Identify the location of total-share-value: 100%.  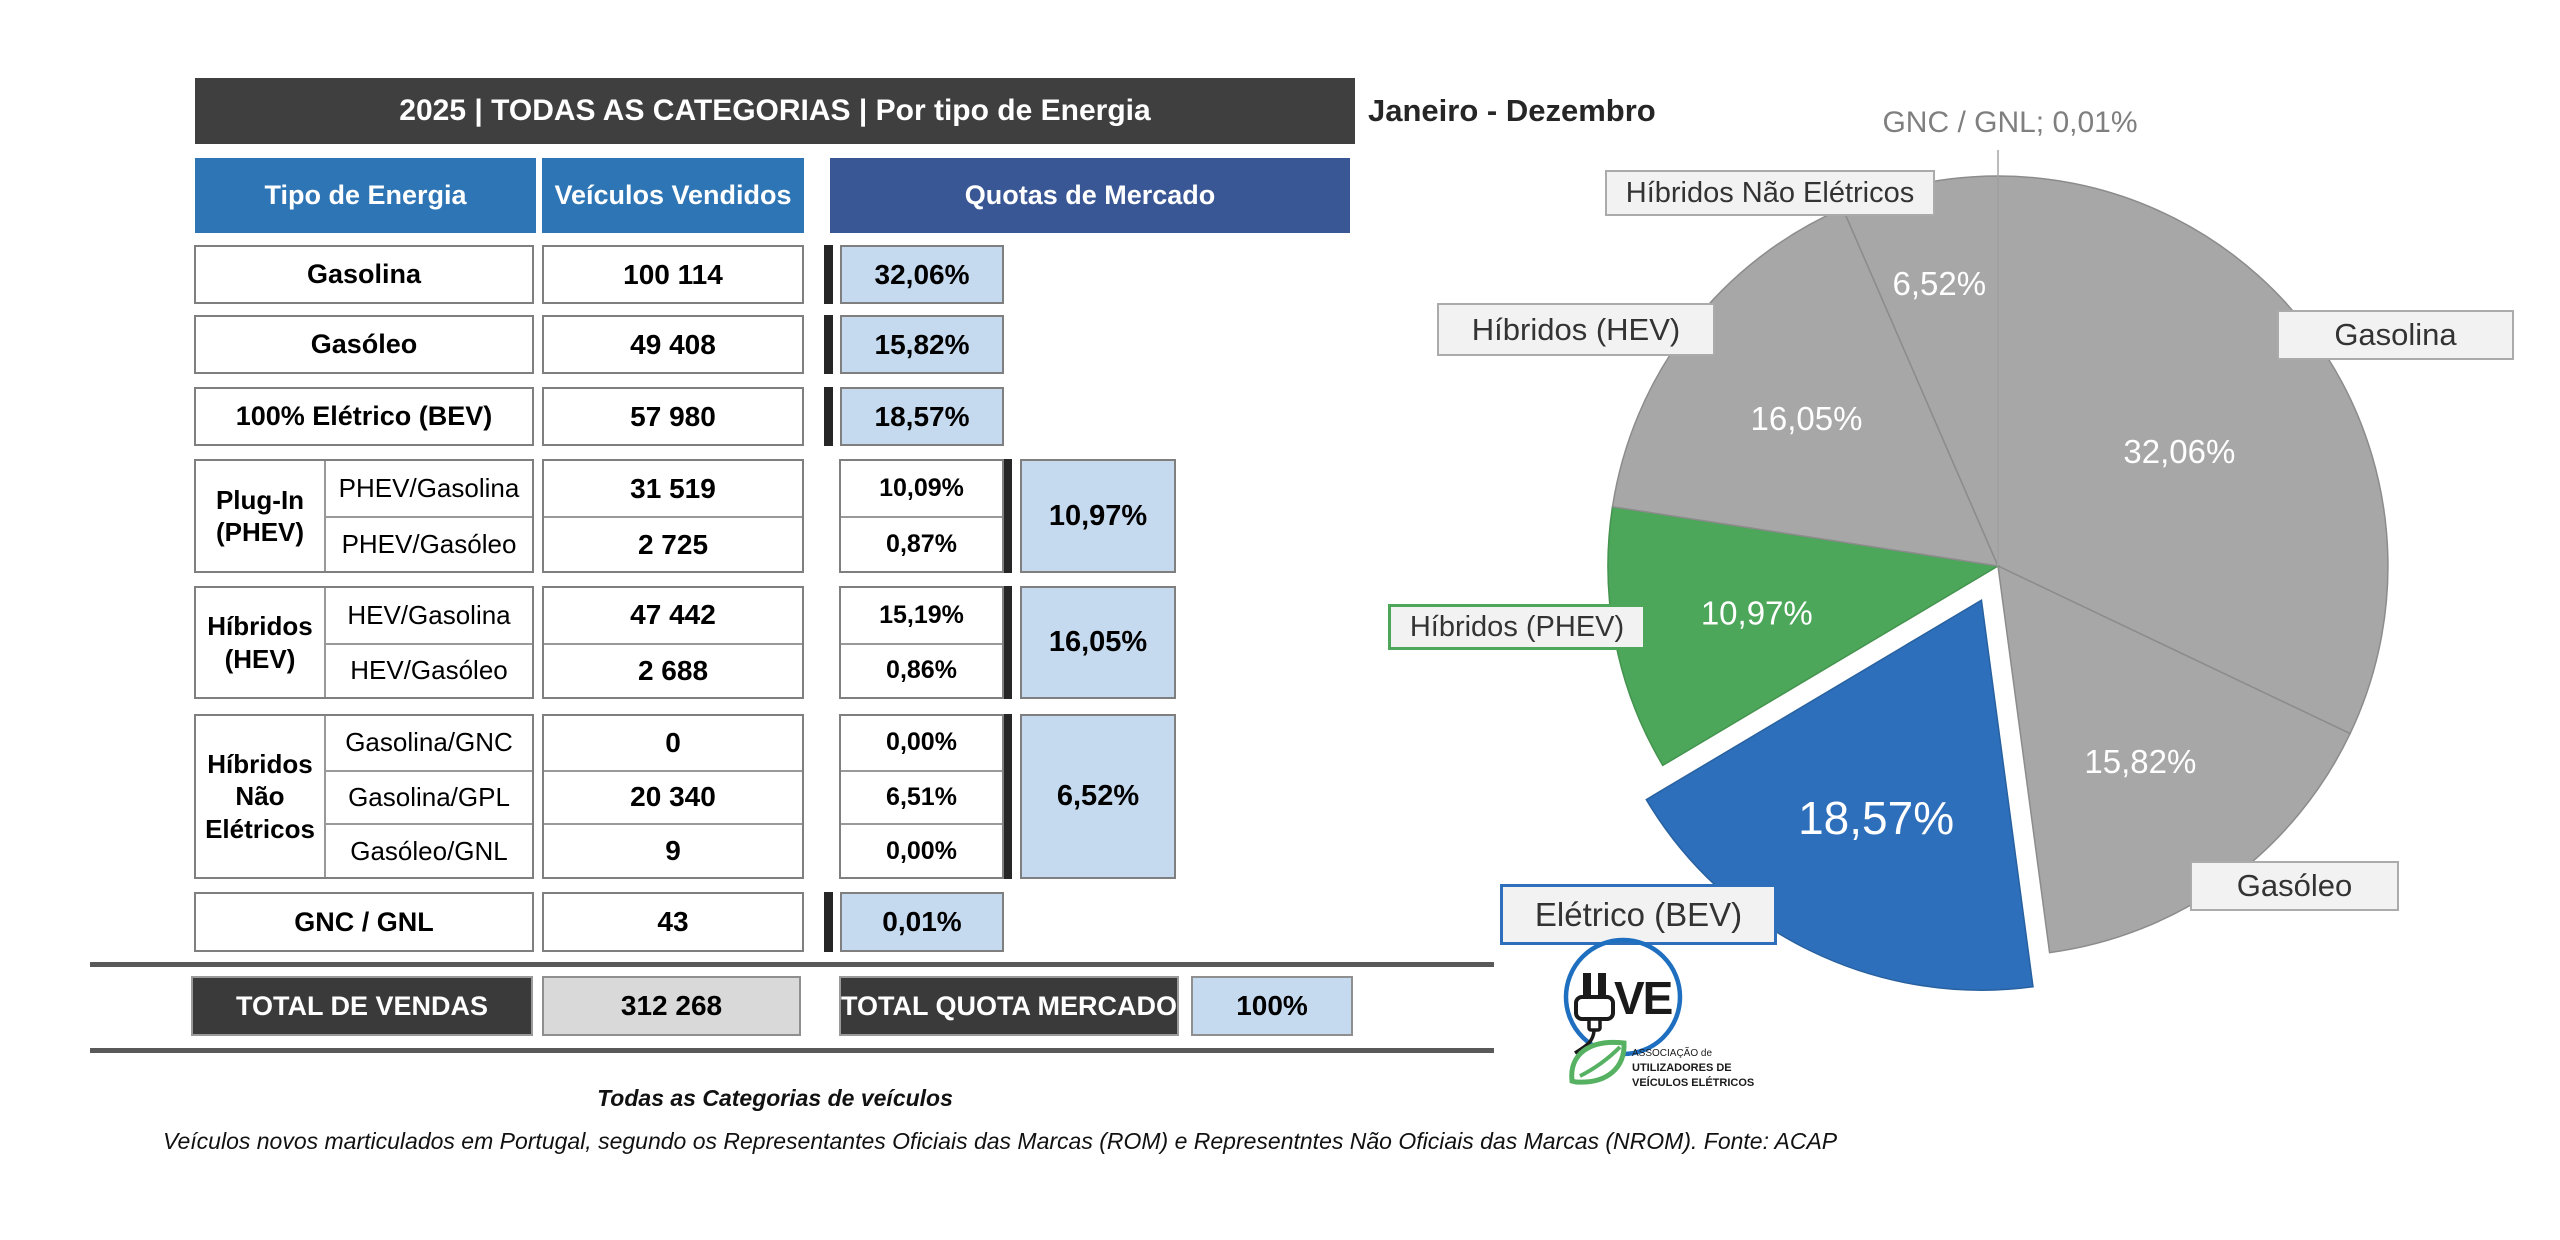
(1272, 1006).